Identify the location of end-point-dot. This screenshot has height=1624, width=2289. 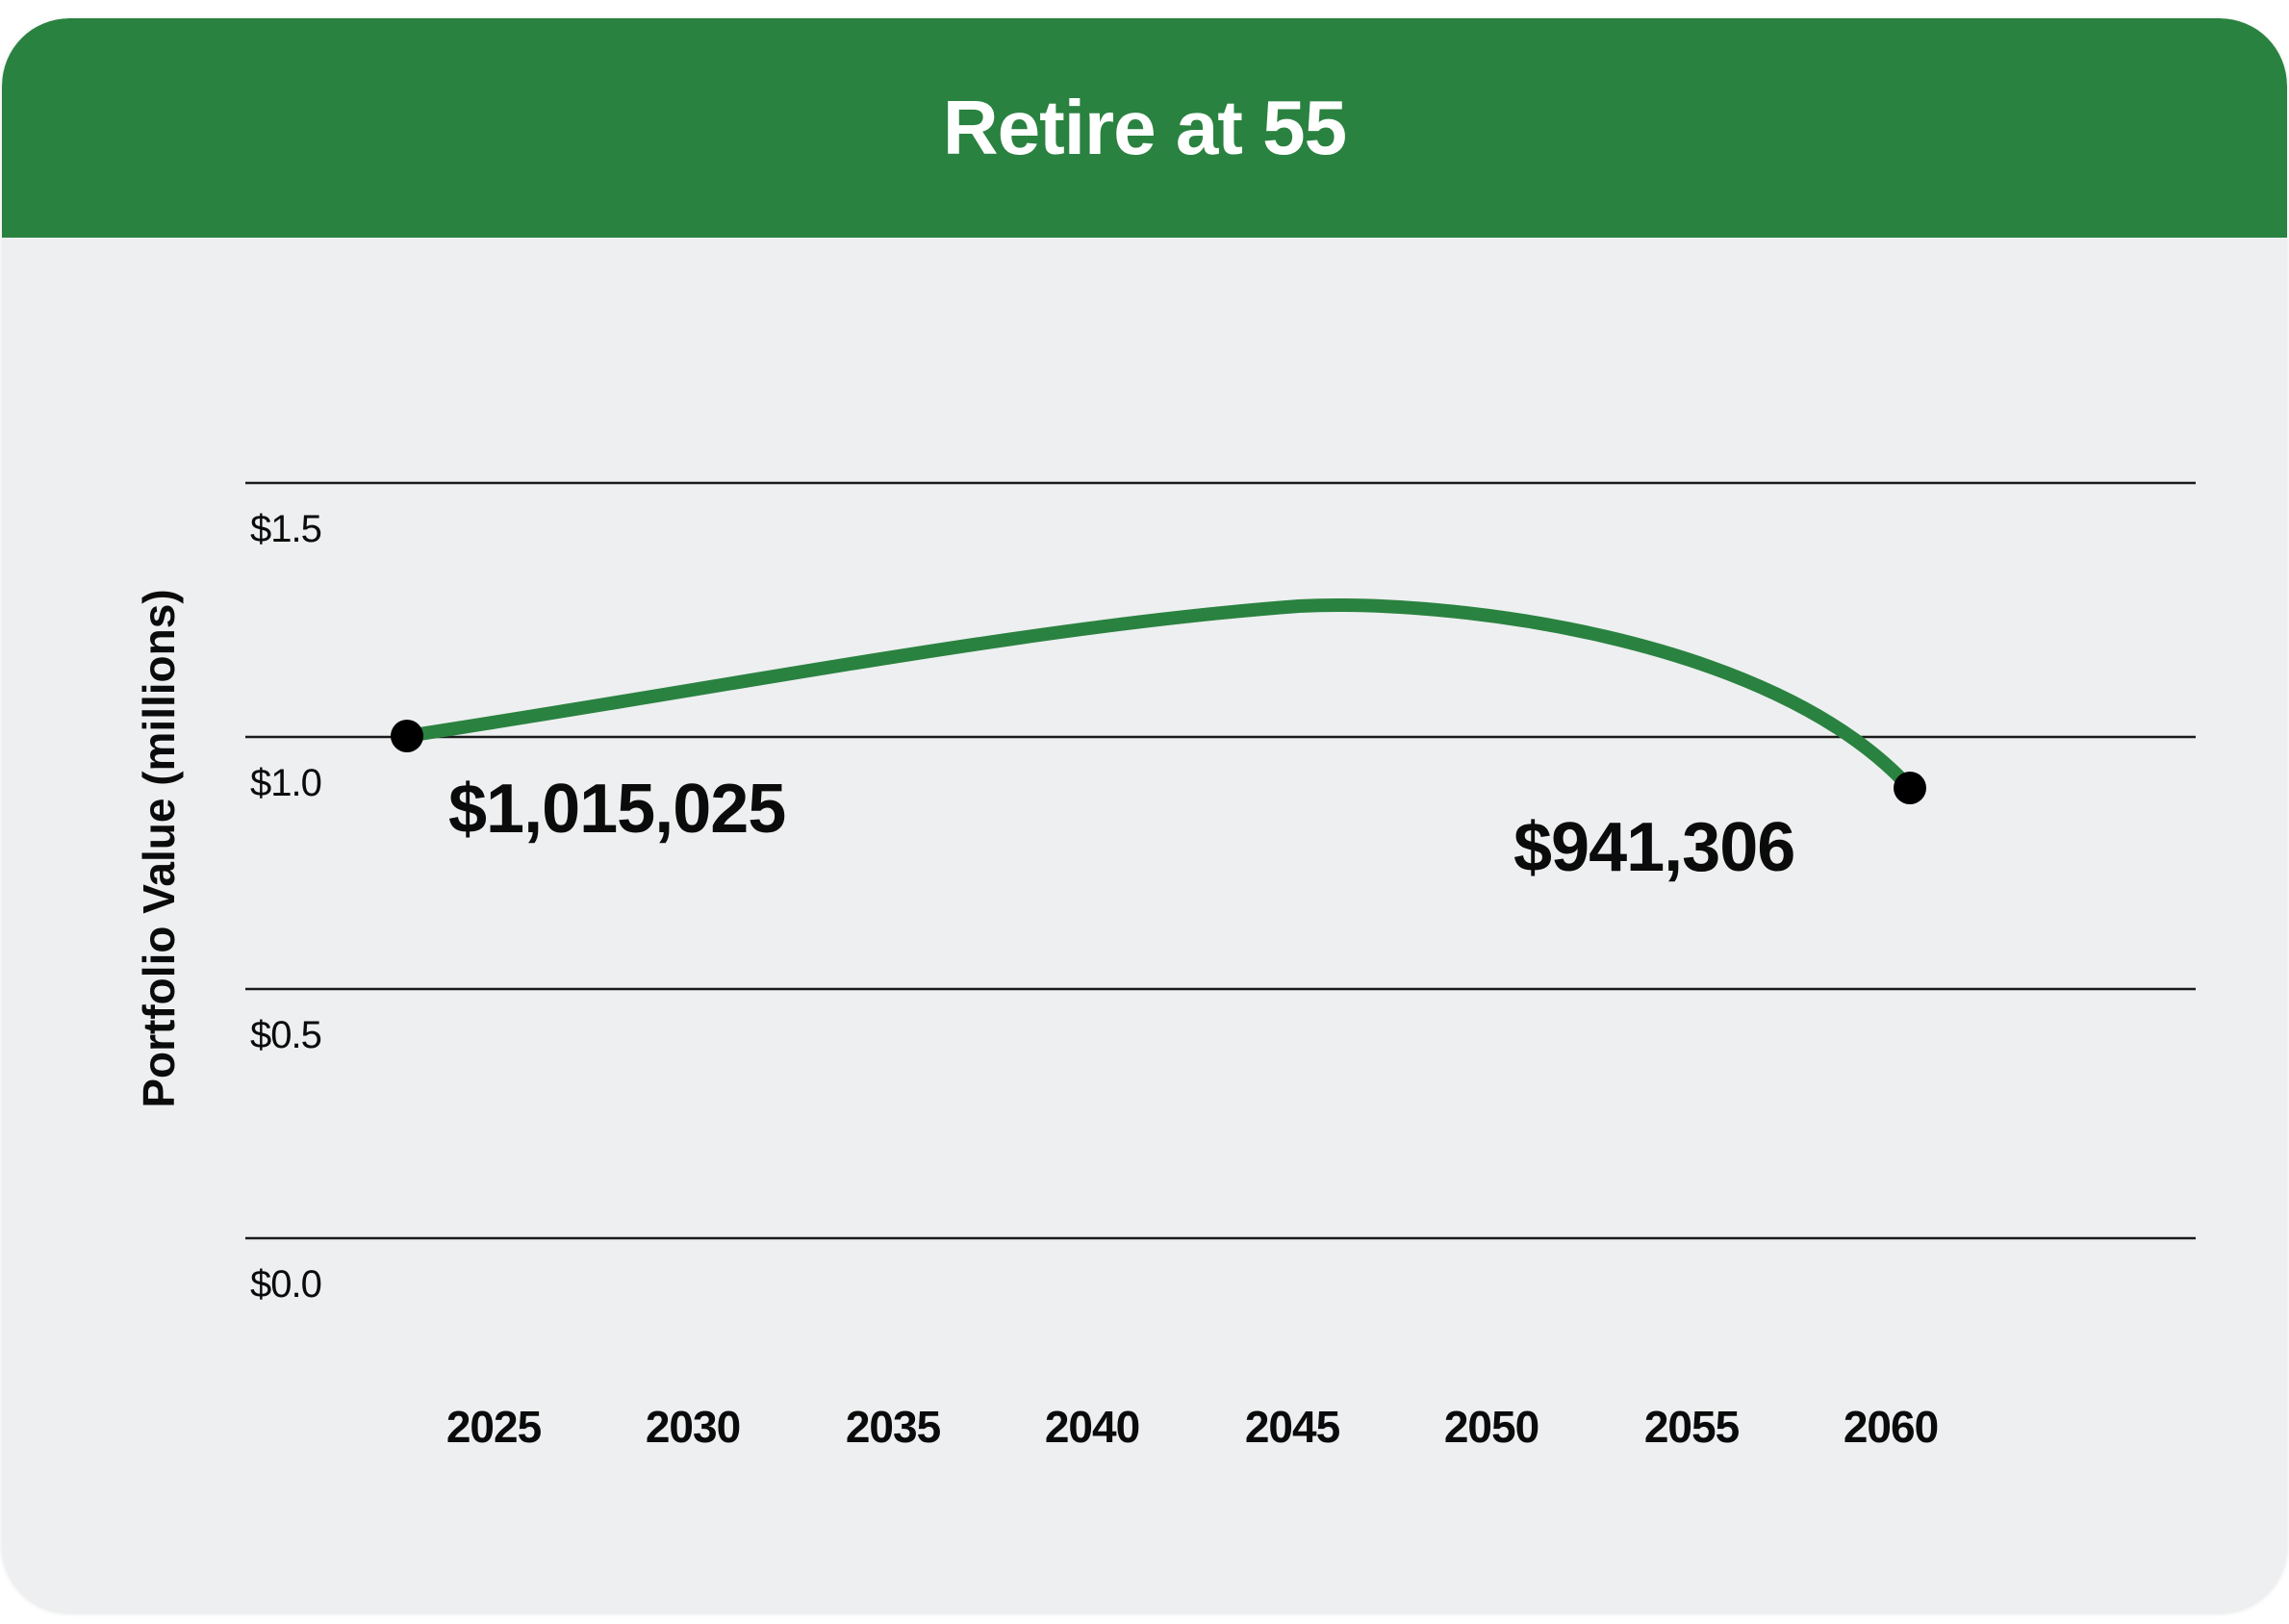
(1910, 788).